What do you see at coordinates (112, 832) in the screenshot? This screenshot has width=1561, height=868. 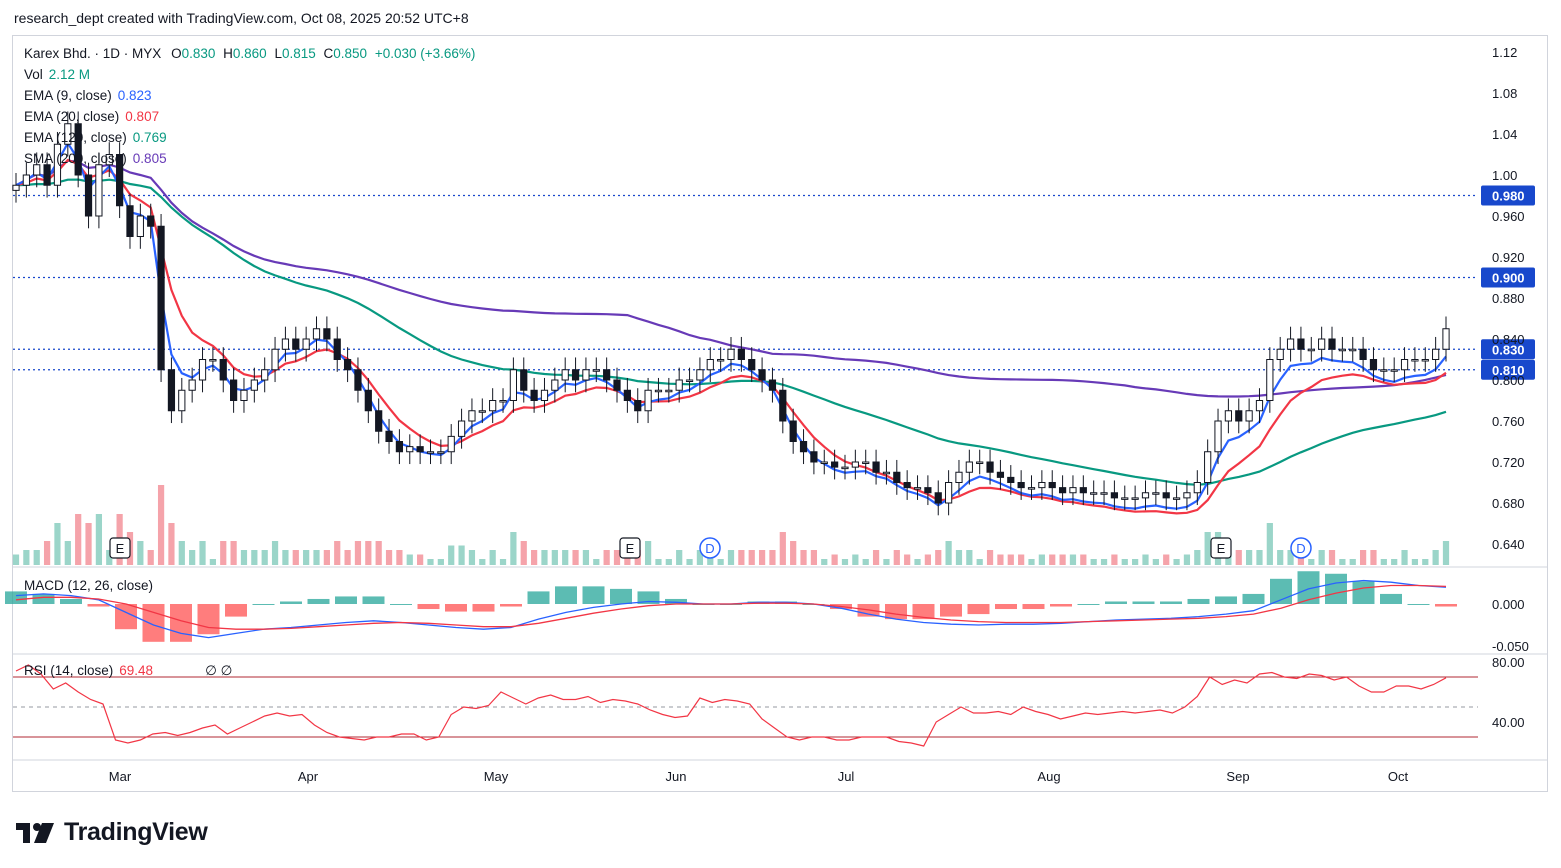 I see `tradingview-brand: TradingView` at bounding box center [112, 832].